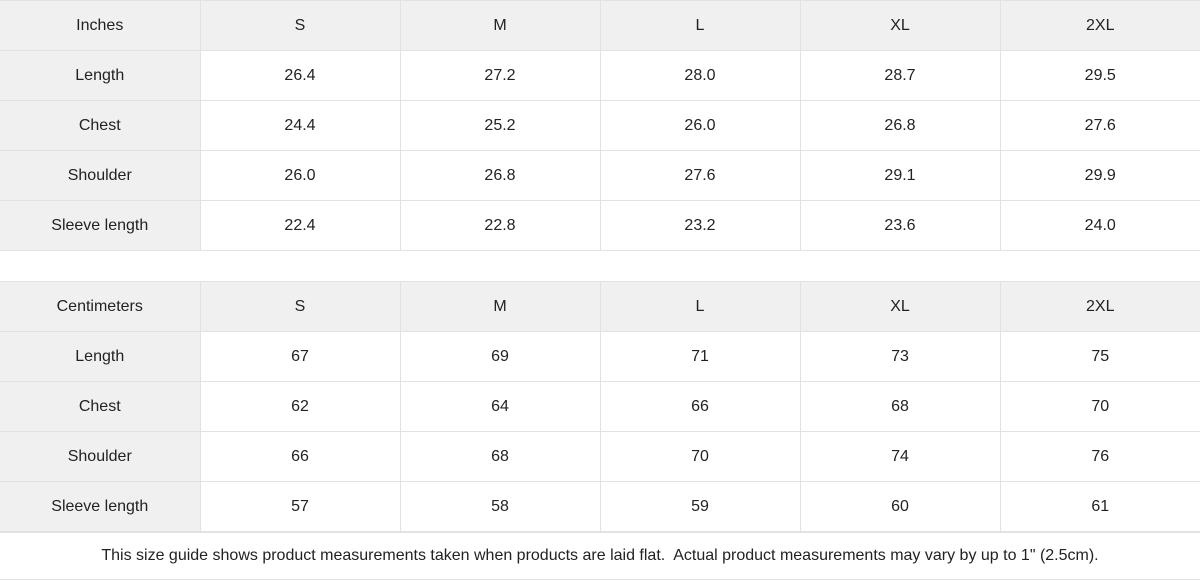 The image size is (1200, 580). I want to click on value-cell: 25.2, so click(500, 125).